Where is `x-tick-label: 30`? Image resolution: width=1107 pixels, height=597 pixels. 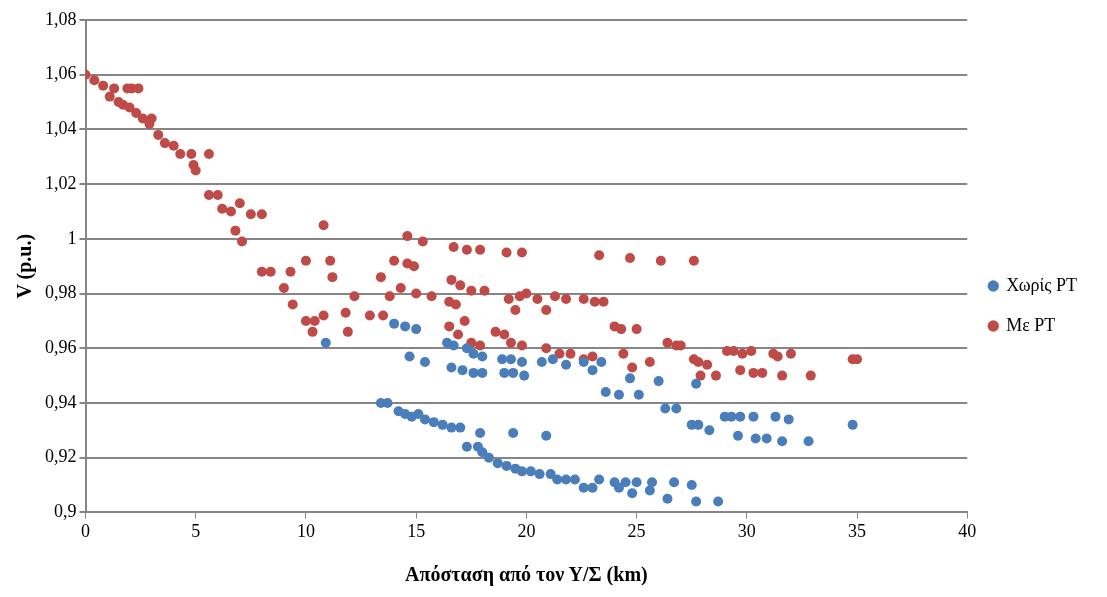
x-tick-label: 30 is located at coordinates (746, 530).